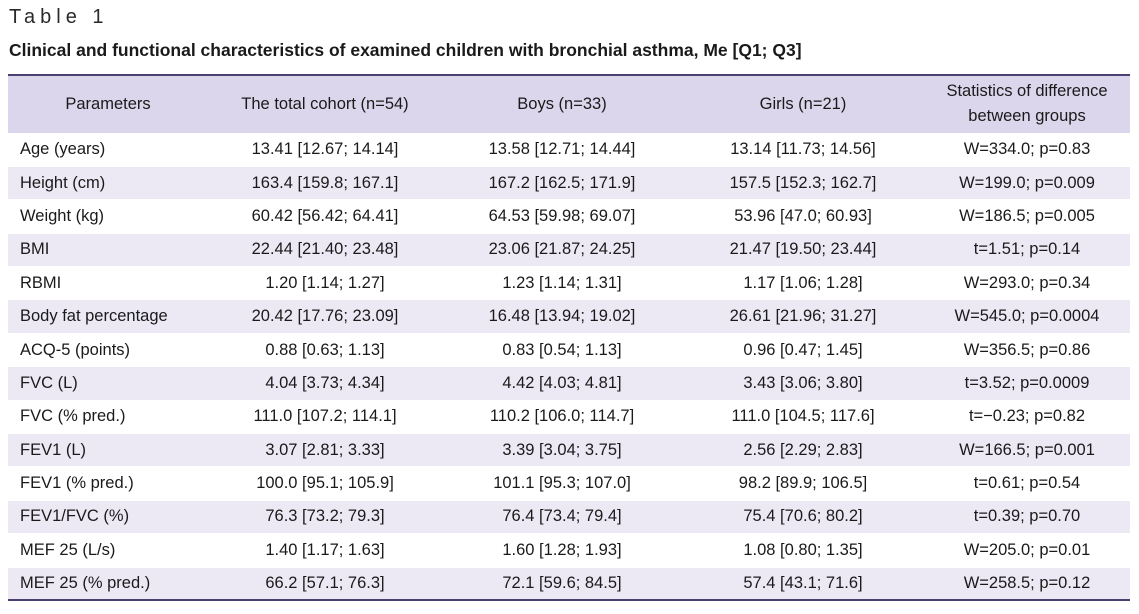 The width and height of the screenshot is (1139, 614). I want to click on cell-total-cohort: 76.3 [73.2; 79.3], so click(325, 516).